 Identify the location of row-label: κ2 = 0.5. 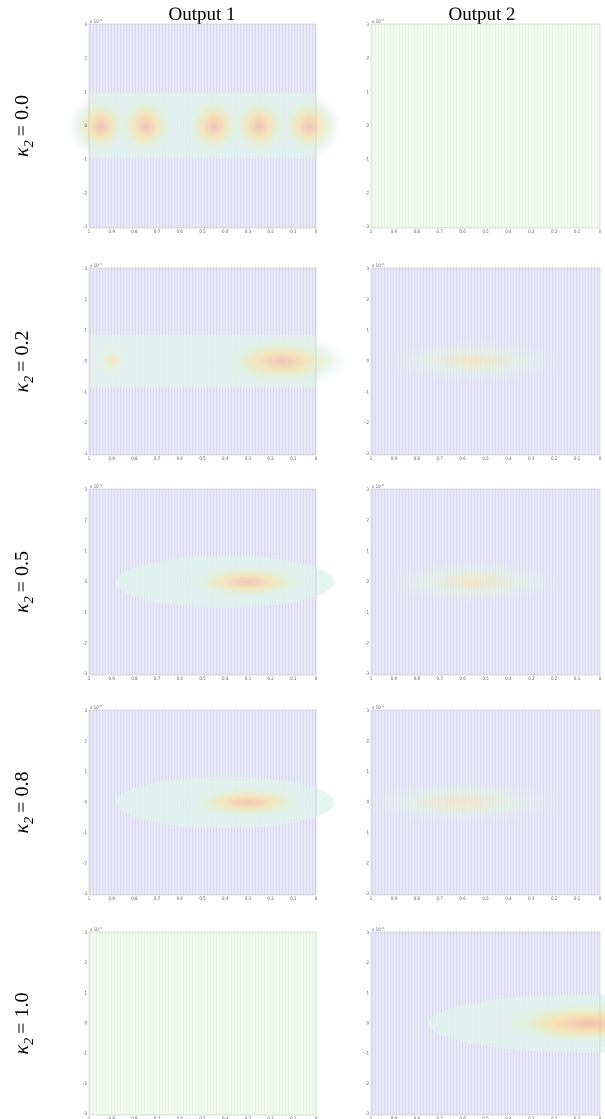
(24, 582).